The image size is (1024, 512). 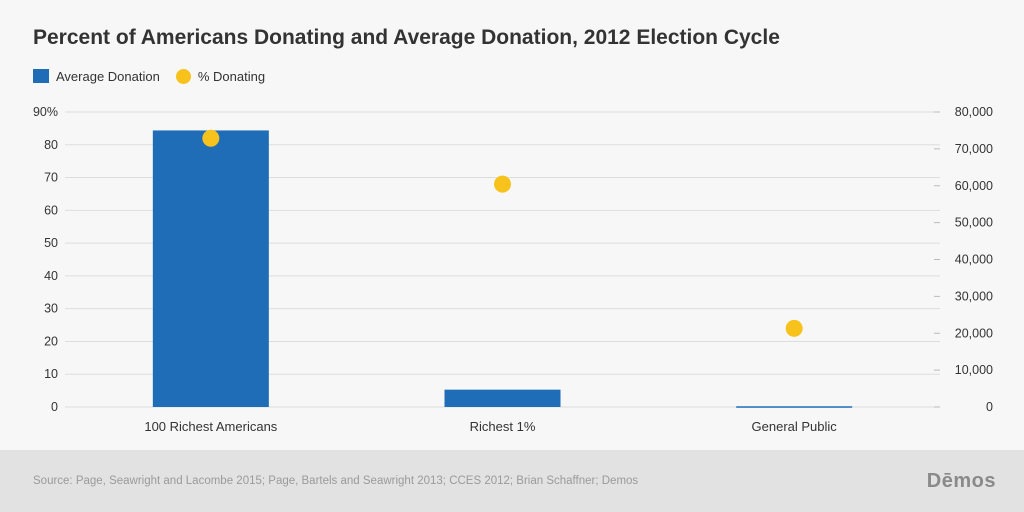 I want to click on y-right-tick-label: 0, so click(x=989, y=407).